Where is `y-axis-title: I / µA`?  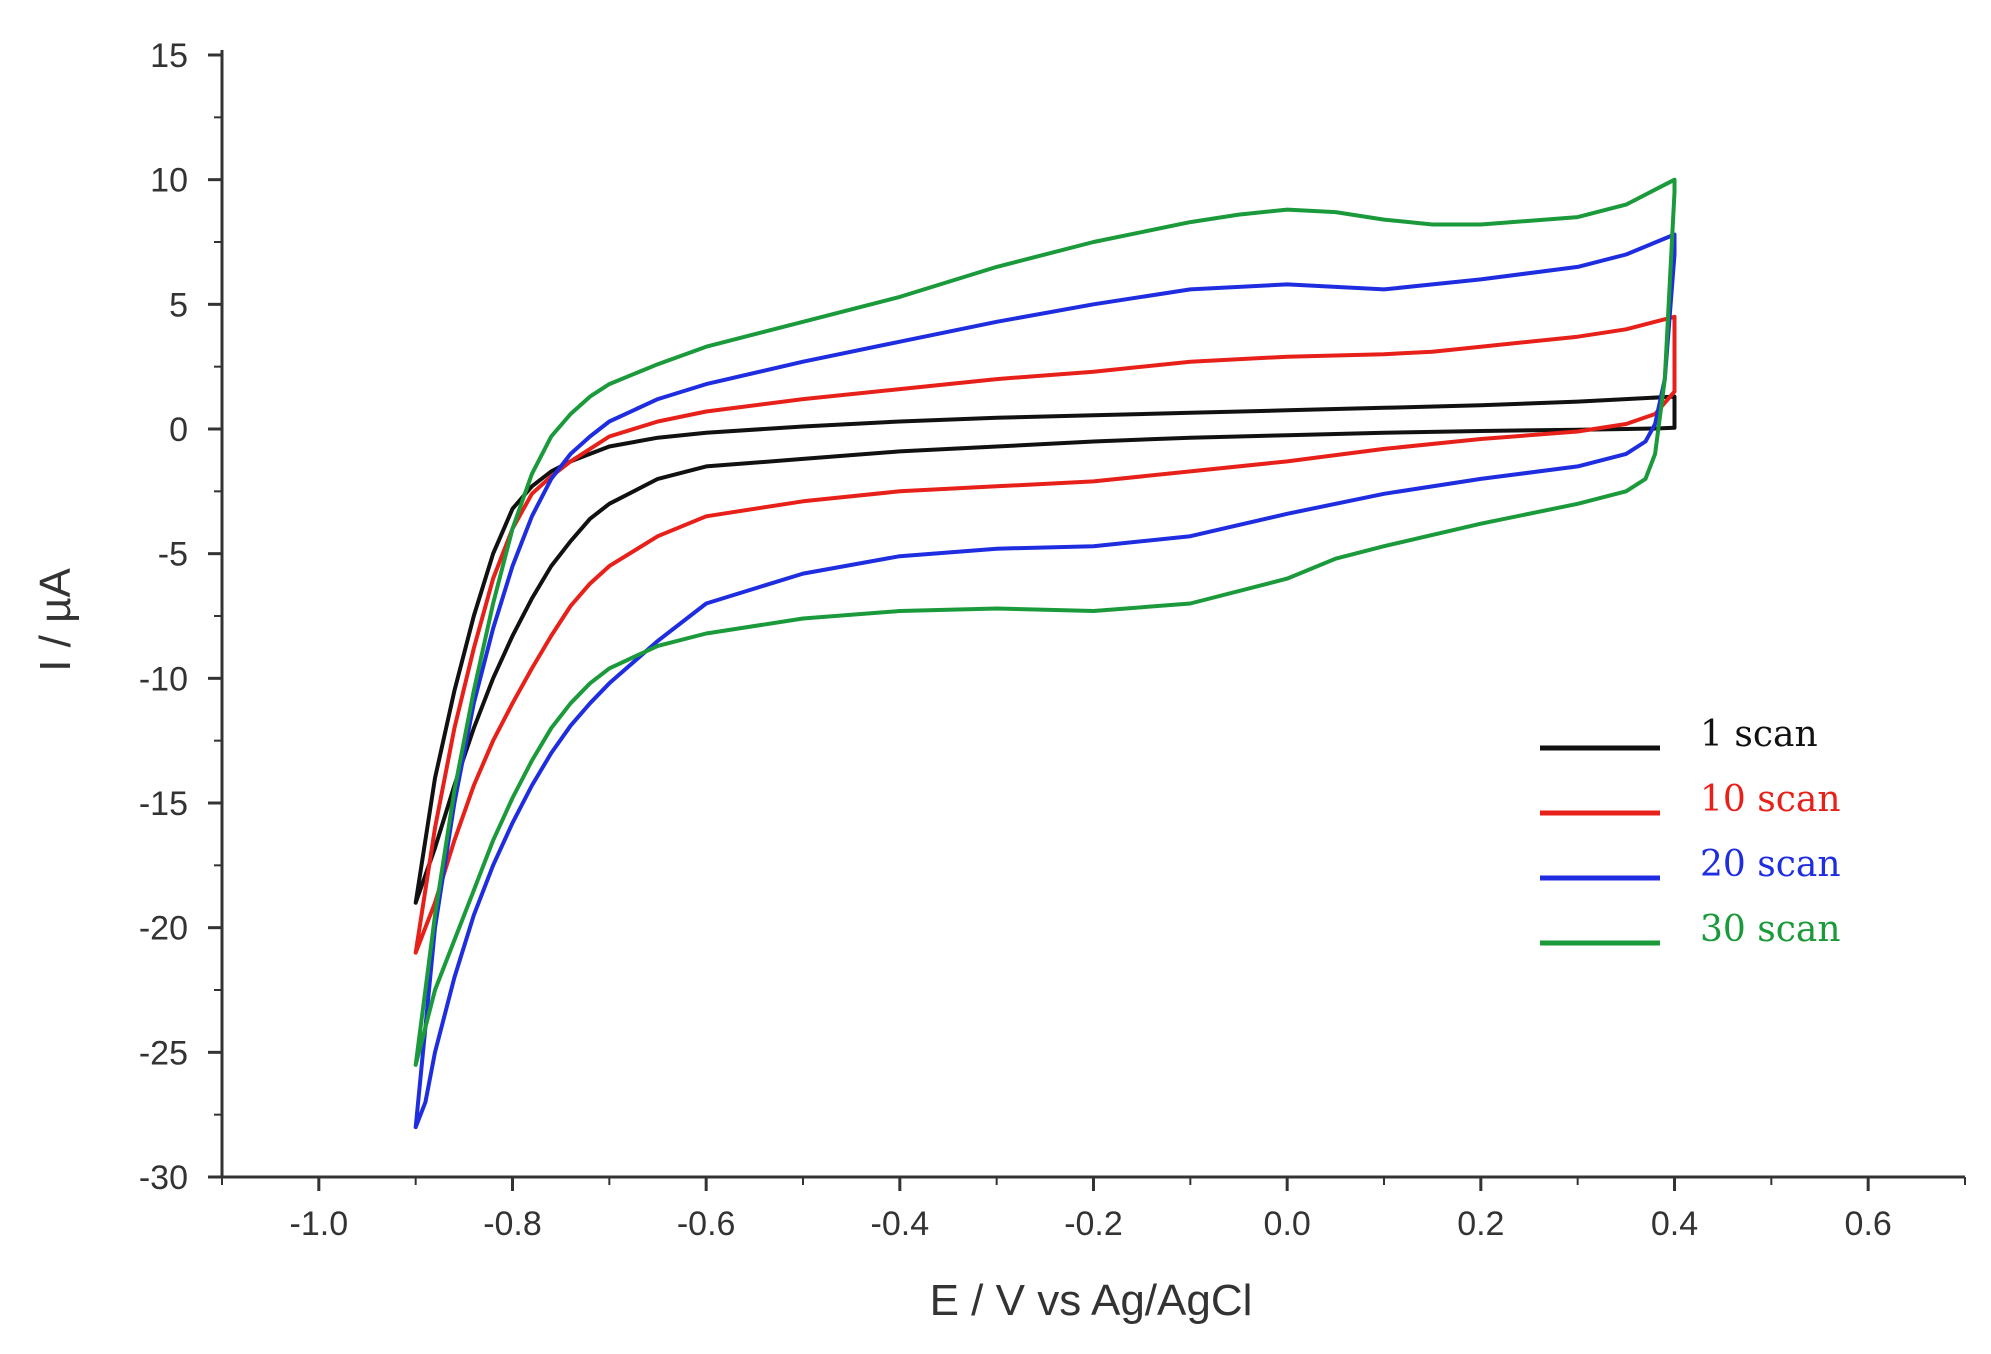
y-axis-title: I / µA is located at coordinates (55, 620).